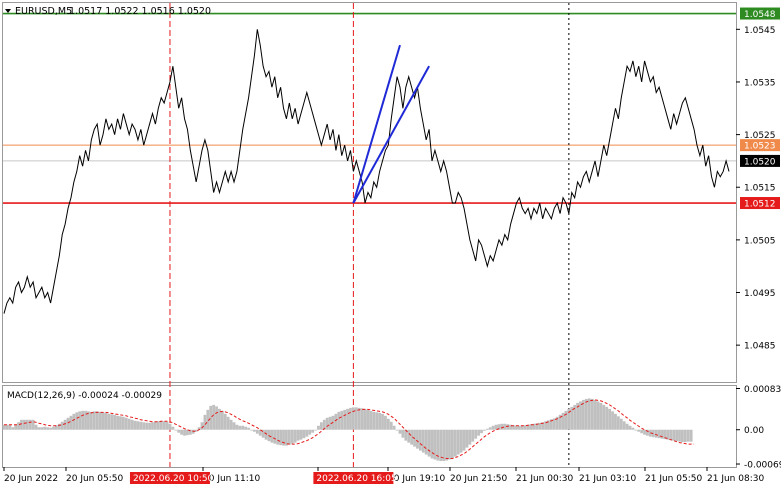 This screenshot has width=781, height=489. What do you see at coordinates (544, 479) in the screenshot?
I see `time-tick-label: 21 Jun 00:30` at bounding box center [544, 479].